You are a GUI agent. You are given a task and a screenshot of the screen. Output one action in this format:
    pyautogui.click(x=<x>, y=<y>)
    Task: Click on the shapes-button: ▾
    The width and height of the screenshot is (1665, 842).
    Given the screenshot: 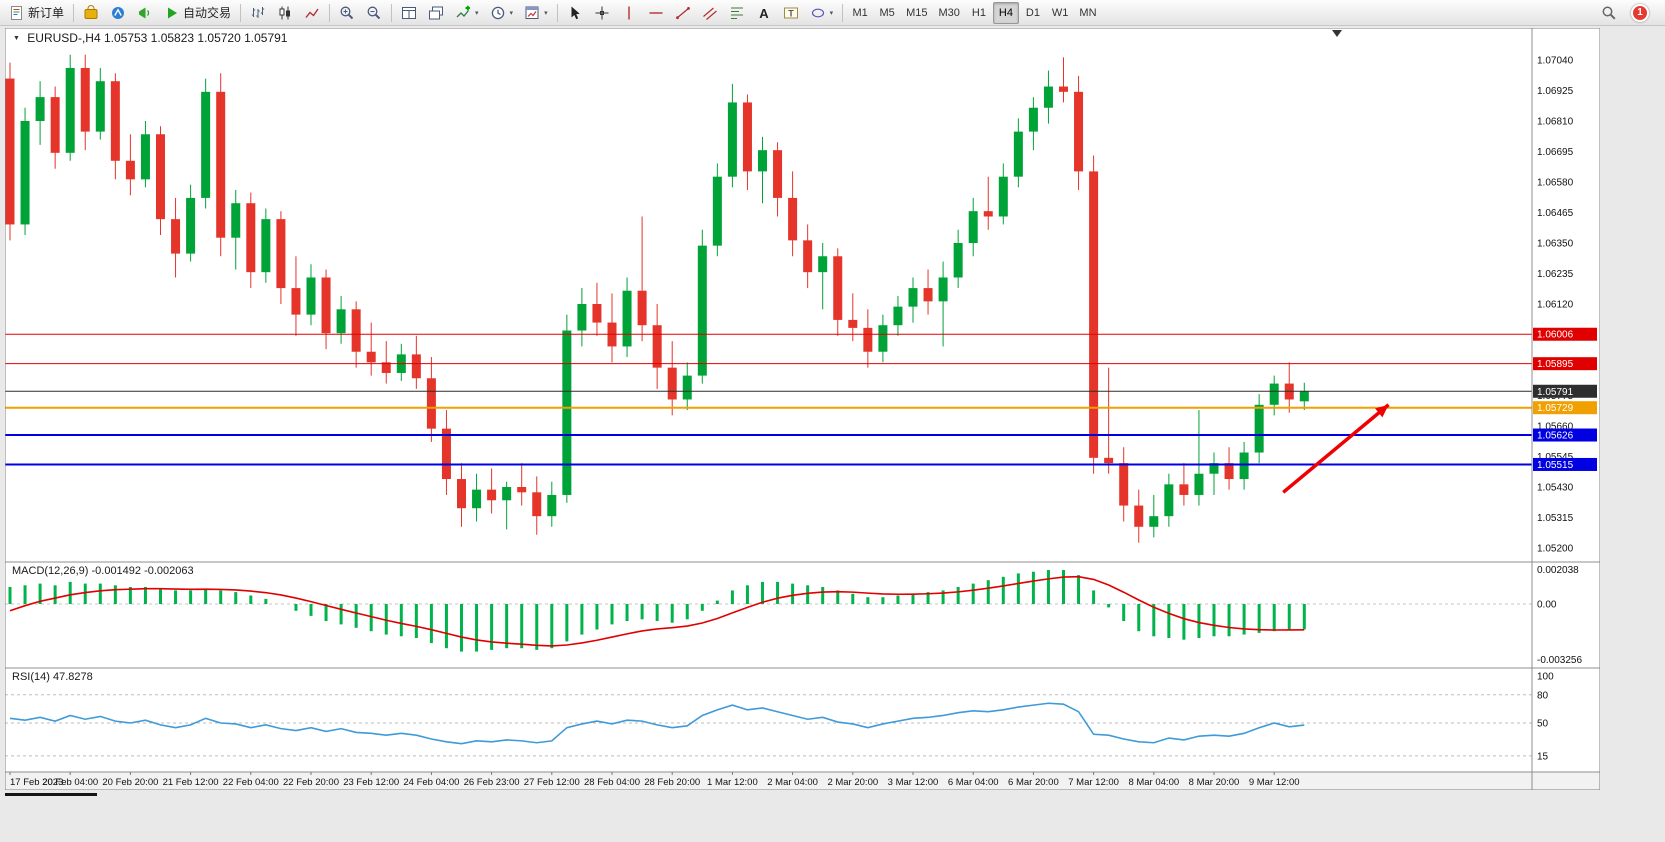 What is the action you would take?
    pyautogui.click(x=822, y=13)
    